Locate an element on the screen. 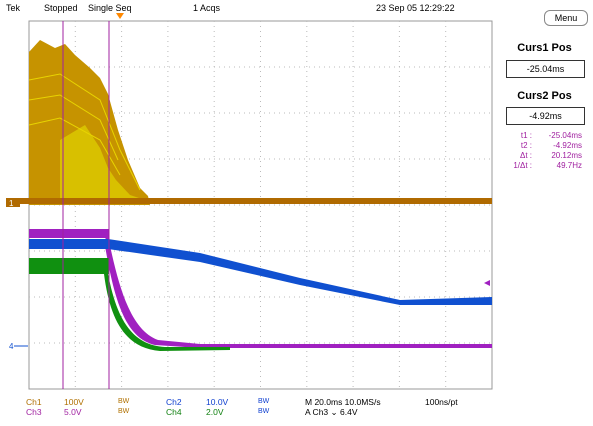  readout-t1: t1 : -25.04ms is located at coordinates (551, 135).